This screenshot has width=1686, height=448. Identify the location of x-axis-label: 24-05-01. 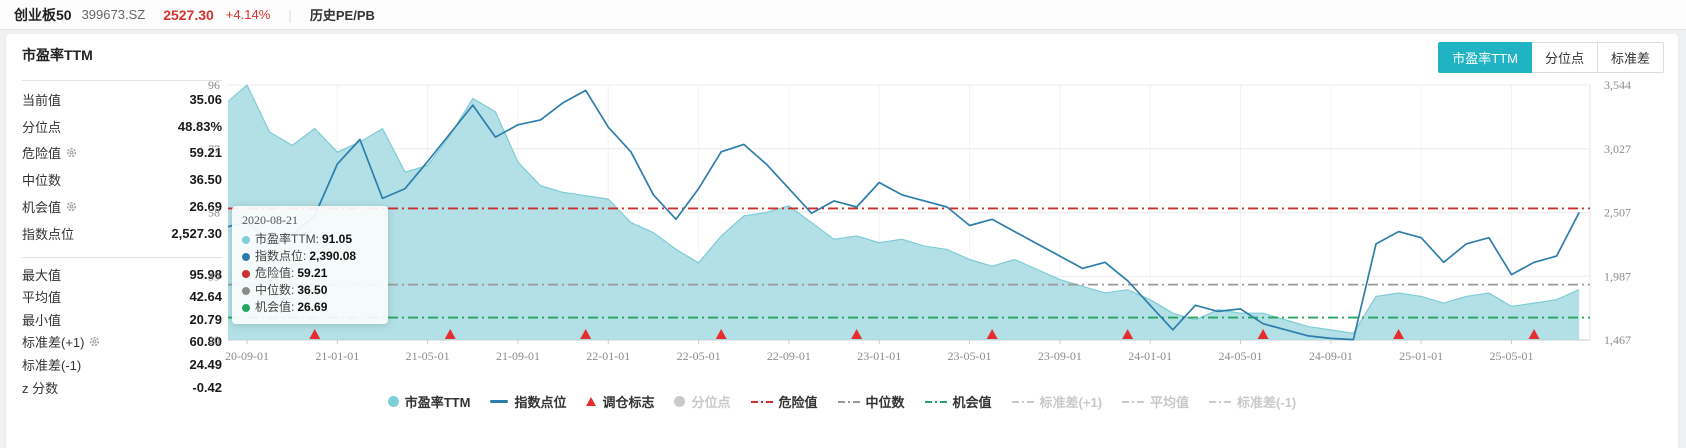
(1241, 356).